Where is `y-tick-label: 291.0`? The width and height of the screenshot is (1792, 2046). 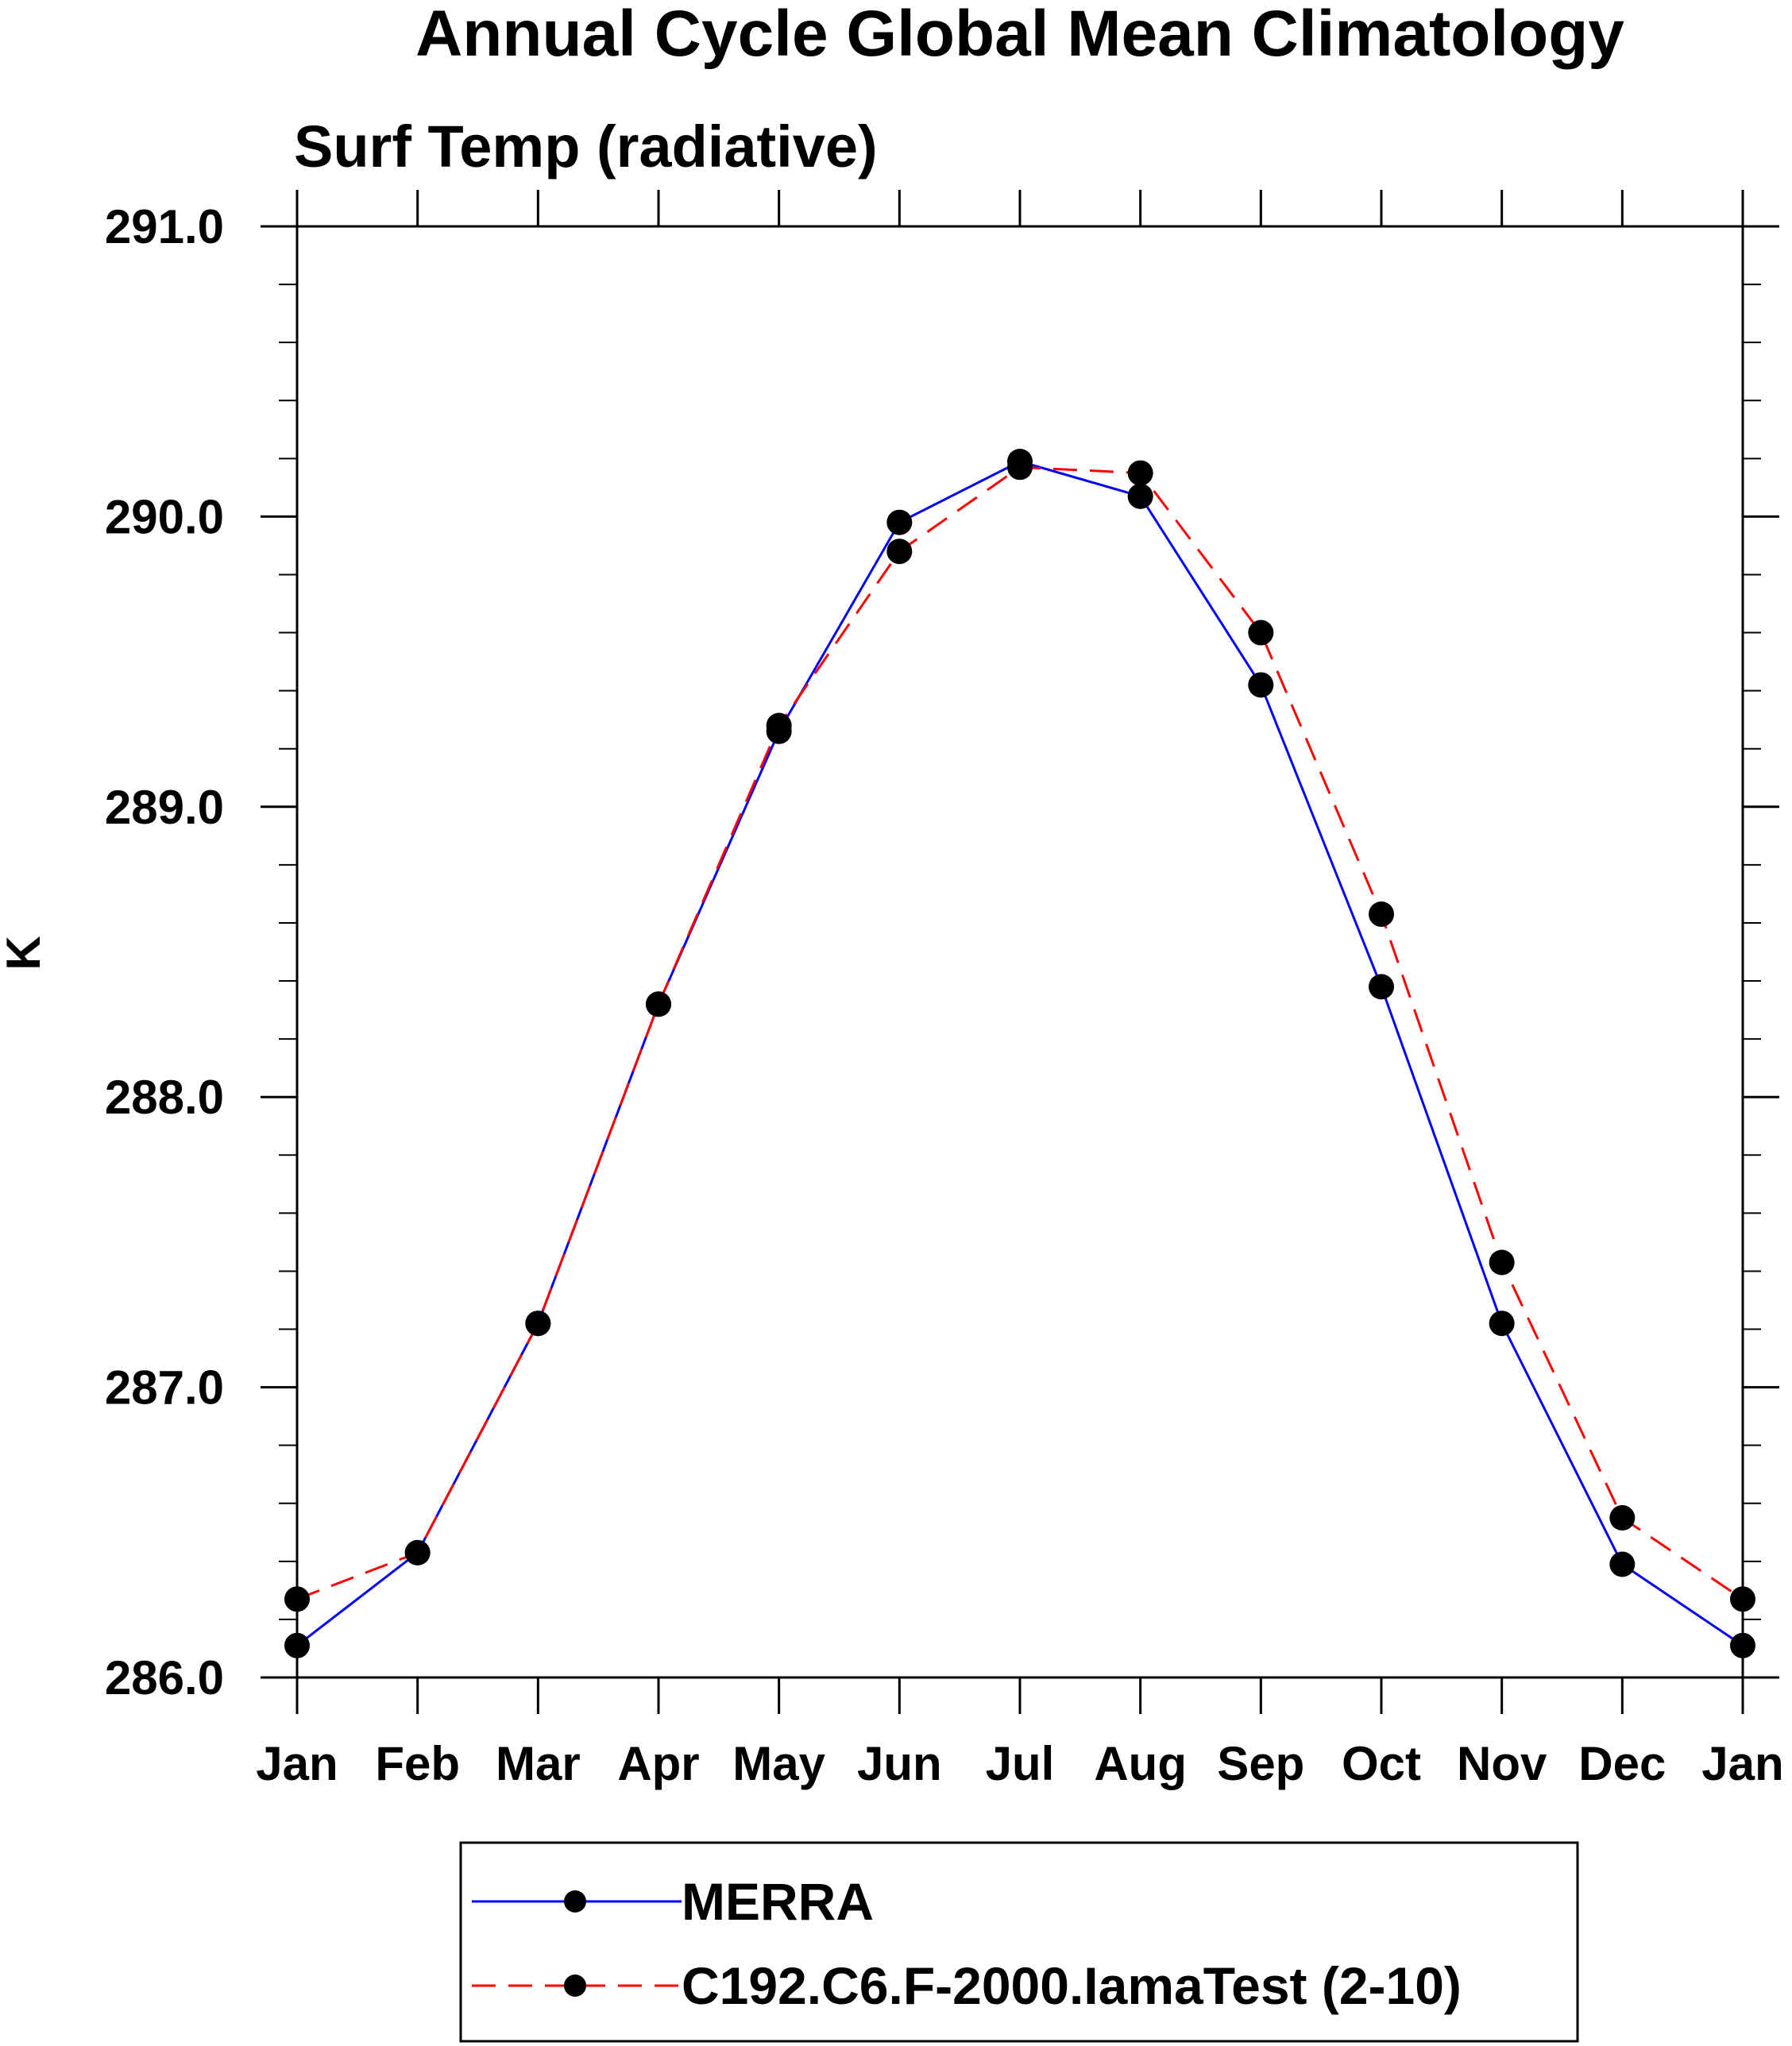 y-tick-label: 291.0 is located at coordinates (164, 226).